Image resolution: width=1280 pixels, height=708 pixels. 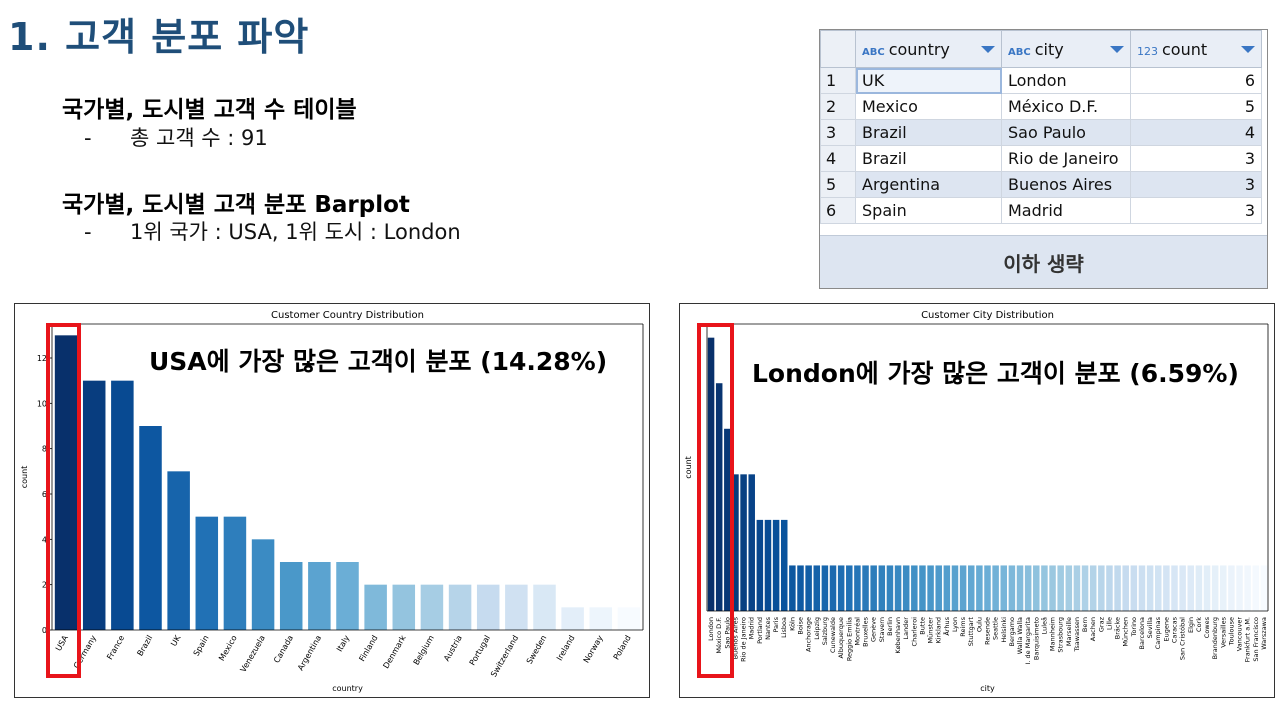 I want to click on x-tick-label: Toulouse, so click(x=1231, y=631).